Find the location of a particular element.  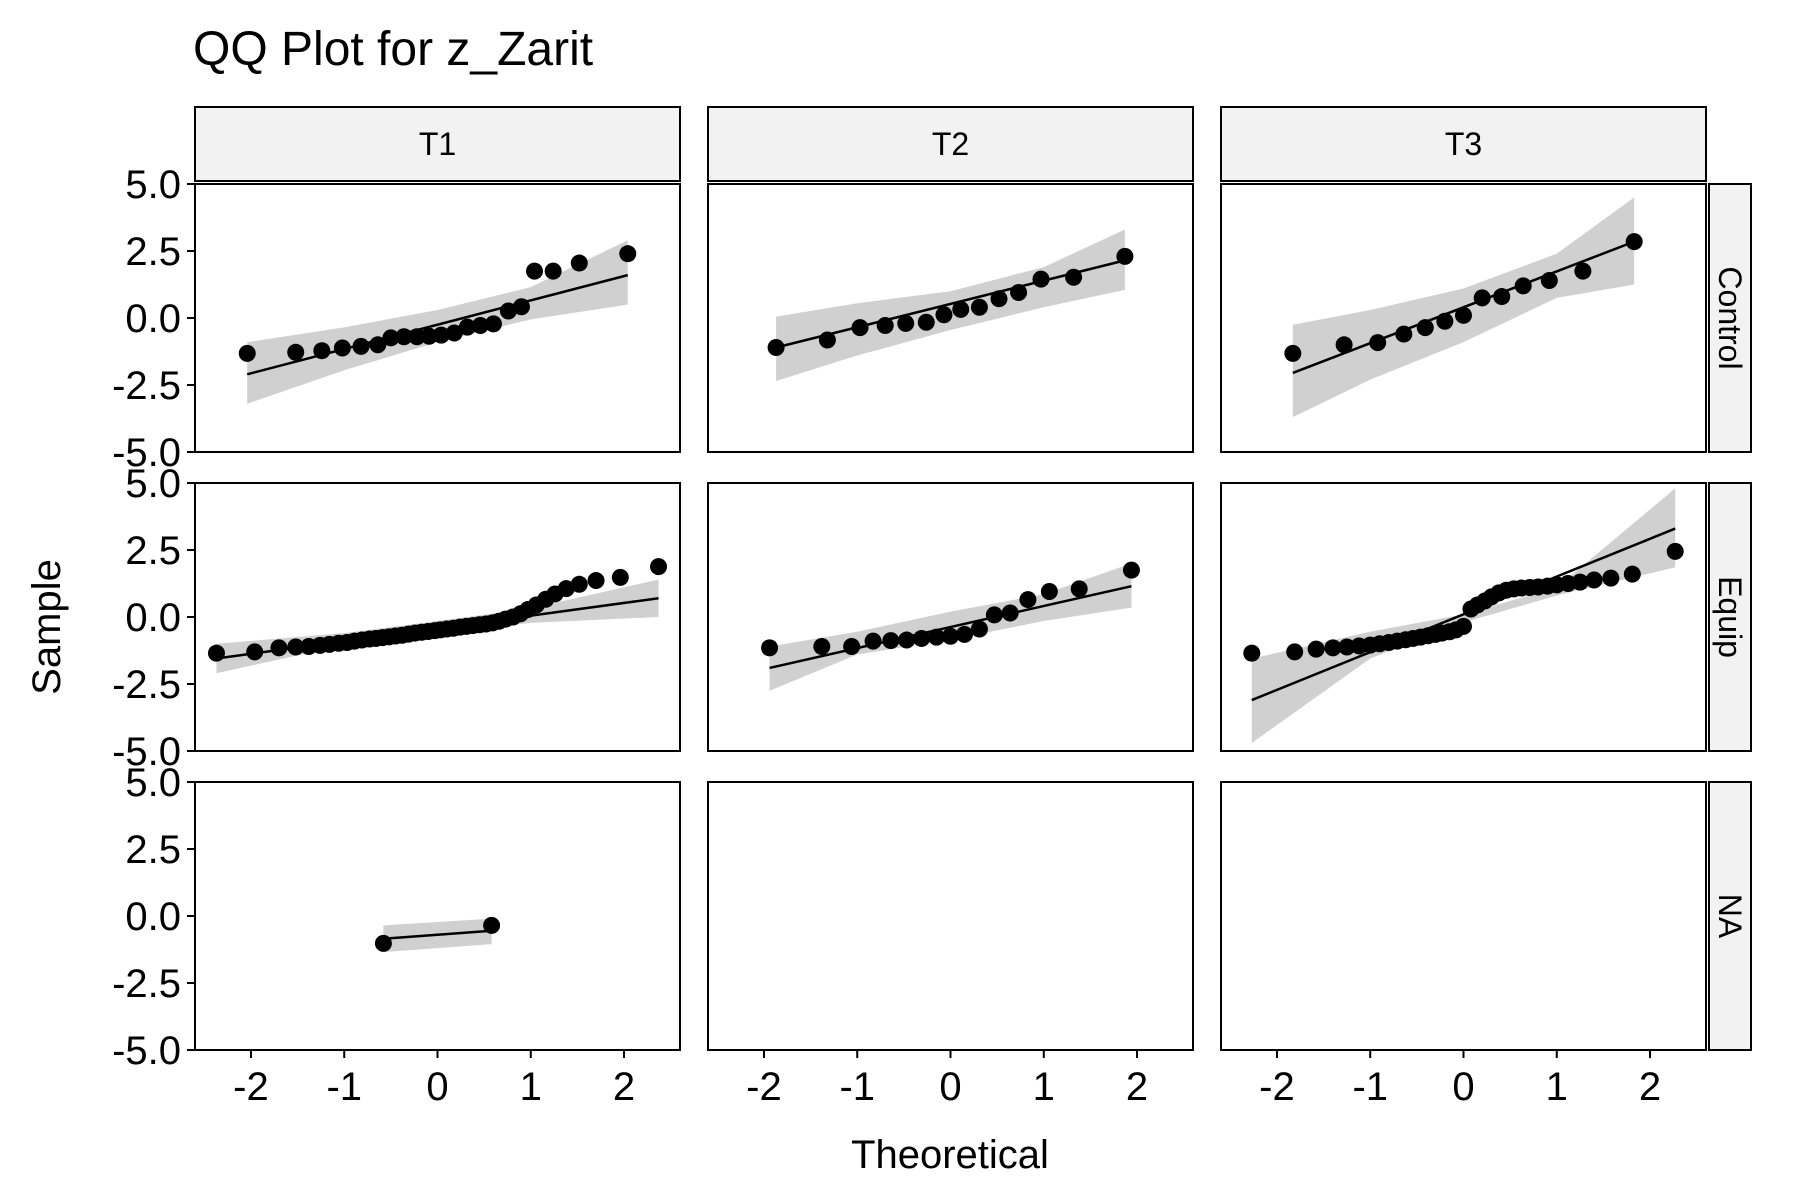

confidence-band is located at coordinates (437, 322).